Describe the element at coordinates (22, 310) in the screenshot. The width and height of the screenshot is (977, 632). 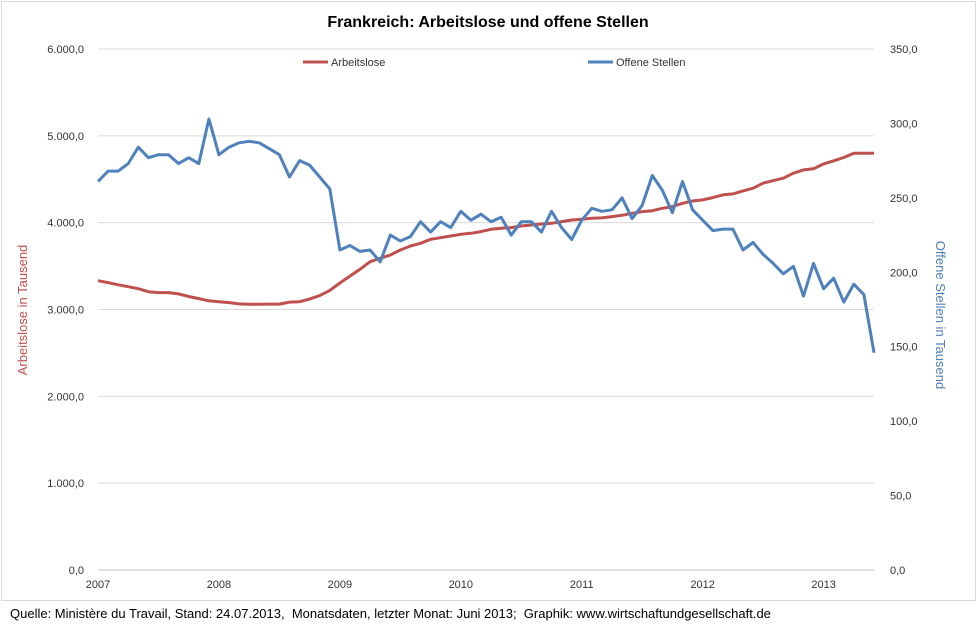
I see `y-axis-title: Arbeitslose in Tausend` at that location.